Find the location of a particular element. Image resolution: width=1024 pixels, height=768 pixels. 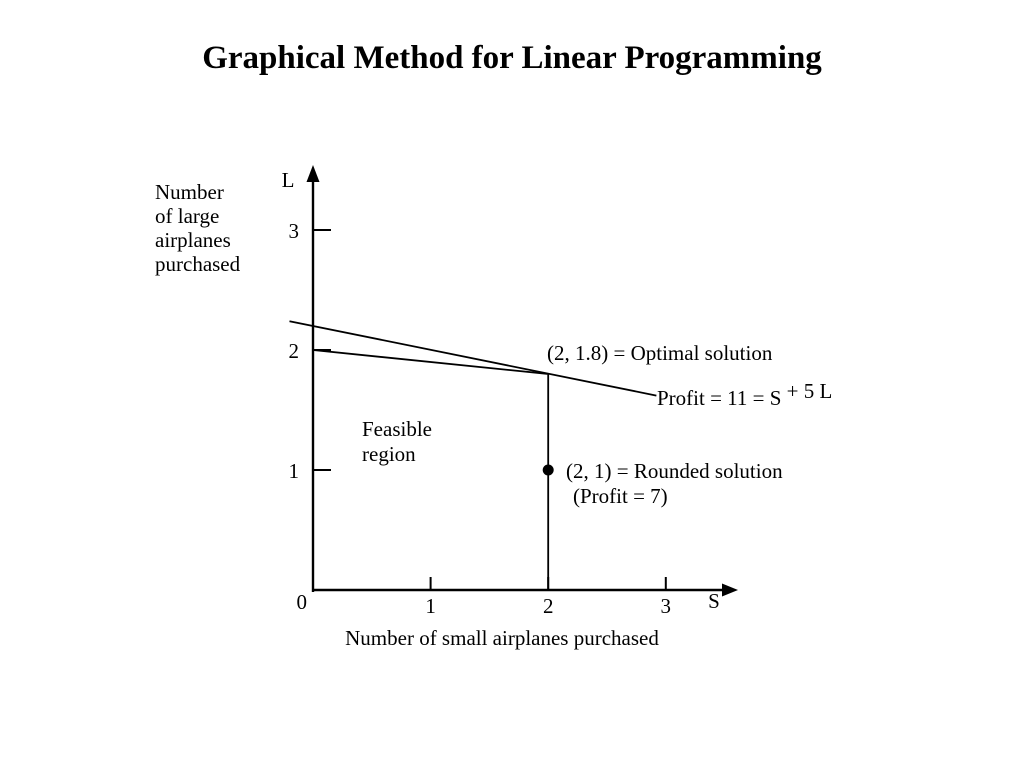

optimal-solution-label: (2, 1.8) = Optimal solution is located at coordinates (660, 353).